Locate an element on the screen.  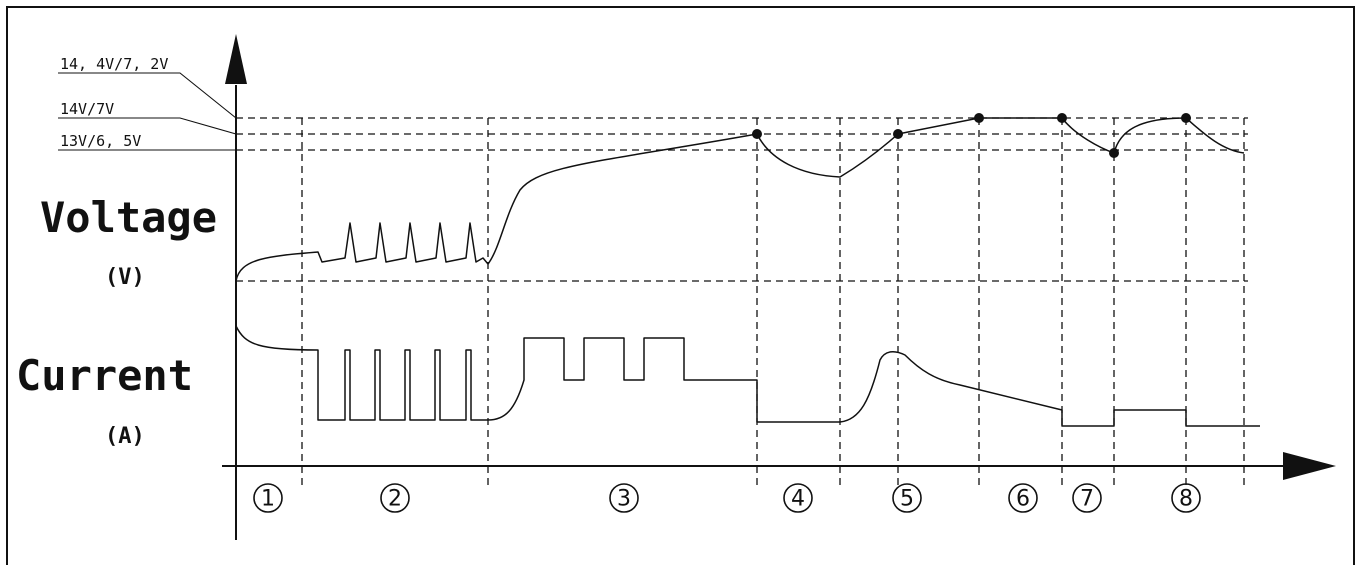
stage-marker: 1 is located at coordinates (268, 498).